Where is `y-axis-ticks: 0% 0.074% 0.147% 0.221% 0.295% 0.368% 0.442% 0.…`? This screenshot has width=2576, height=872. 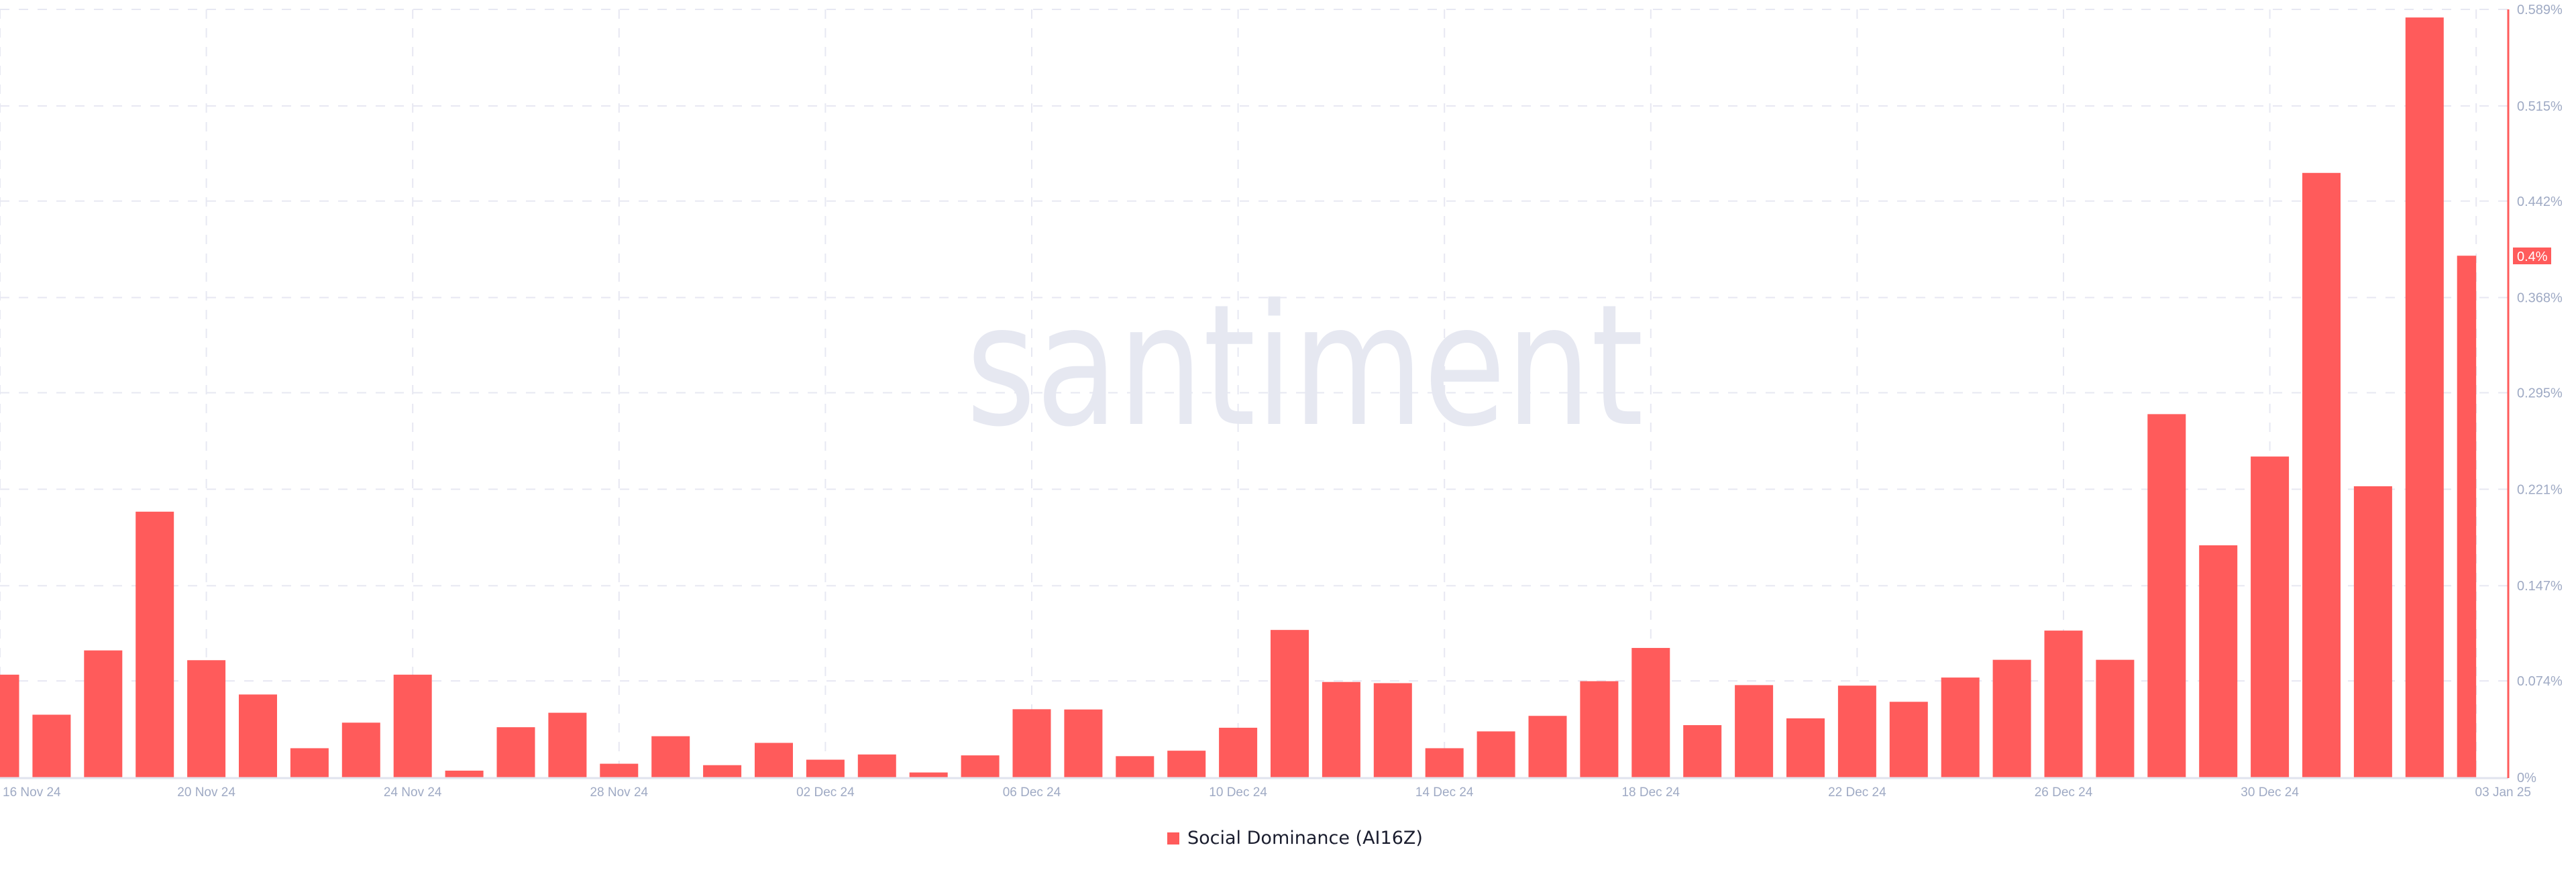 y-axis-ticks: 0% 0.074% 0.147% 0.221% 0.295% 0.368% 0.442% 0.… is located at coordinates (2540, 394).